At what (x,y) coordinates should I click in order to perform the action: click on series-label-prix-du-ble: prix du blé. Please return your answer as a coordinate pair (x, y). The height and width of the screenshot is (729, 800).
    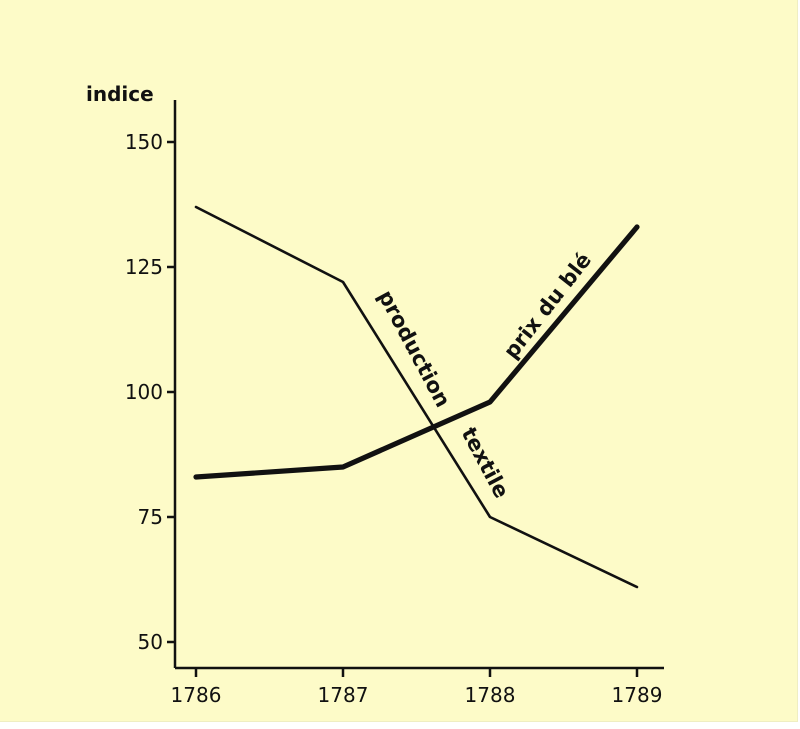
    Looking at the image, I should click on (547, 305).